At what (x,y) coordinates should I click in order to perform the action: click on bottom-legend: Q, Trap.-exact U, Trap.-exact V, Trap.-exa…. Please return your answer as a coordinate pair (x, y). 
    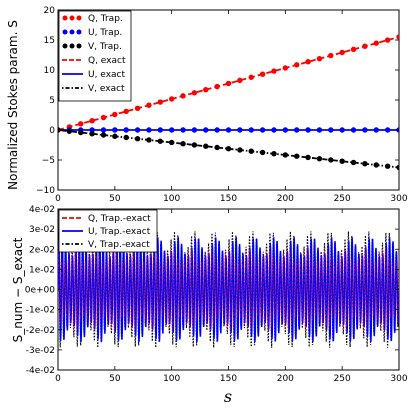
    Looking at the image, I should click on (108, 231).